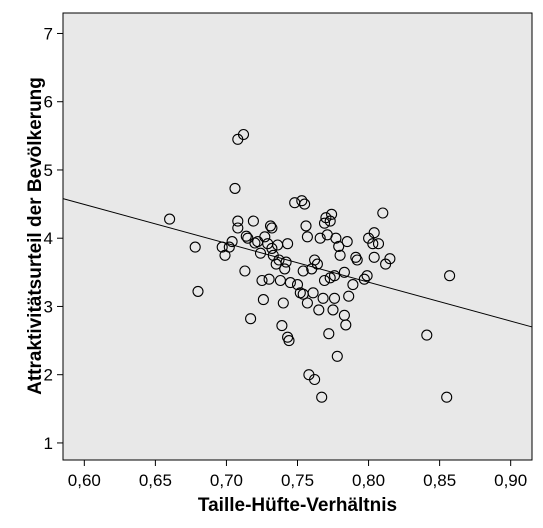 The image size is (543, 528). I want to click on x-tick-label-1: 0,60, so click(84, 480).